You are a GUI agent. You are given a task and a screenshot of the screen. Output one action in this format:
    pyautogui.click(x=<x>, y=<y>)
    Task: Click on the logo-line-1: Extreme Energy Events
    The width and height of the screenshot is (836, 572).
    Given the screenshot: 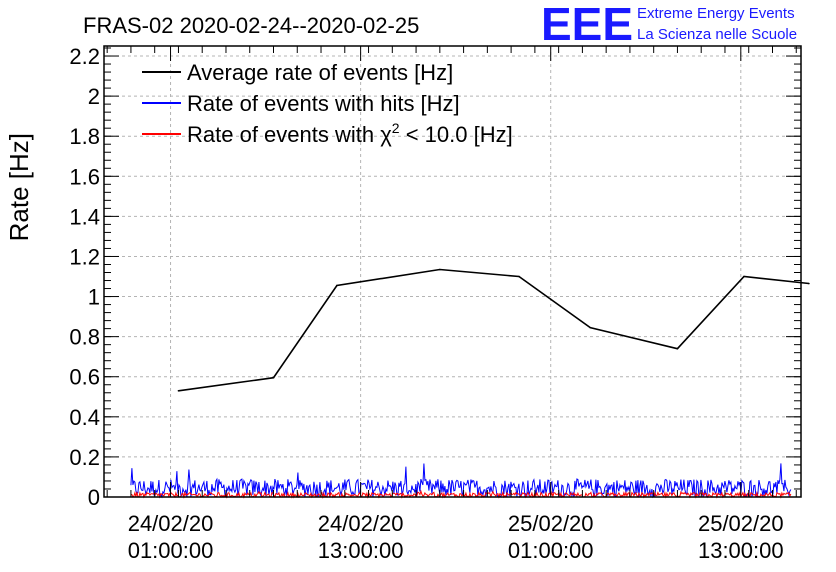 What is the action you would take?
    pyautogui.click(x=716, y=13)
    